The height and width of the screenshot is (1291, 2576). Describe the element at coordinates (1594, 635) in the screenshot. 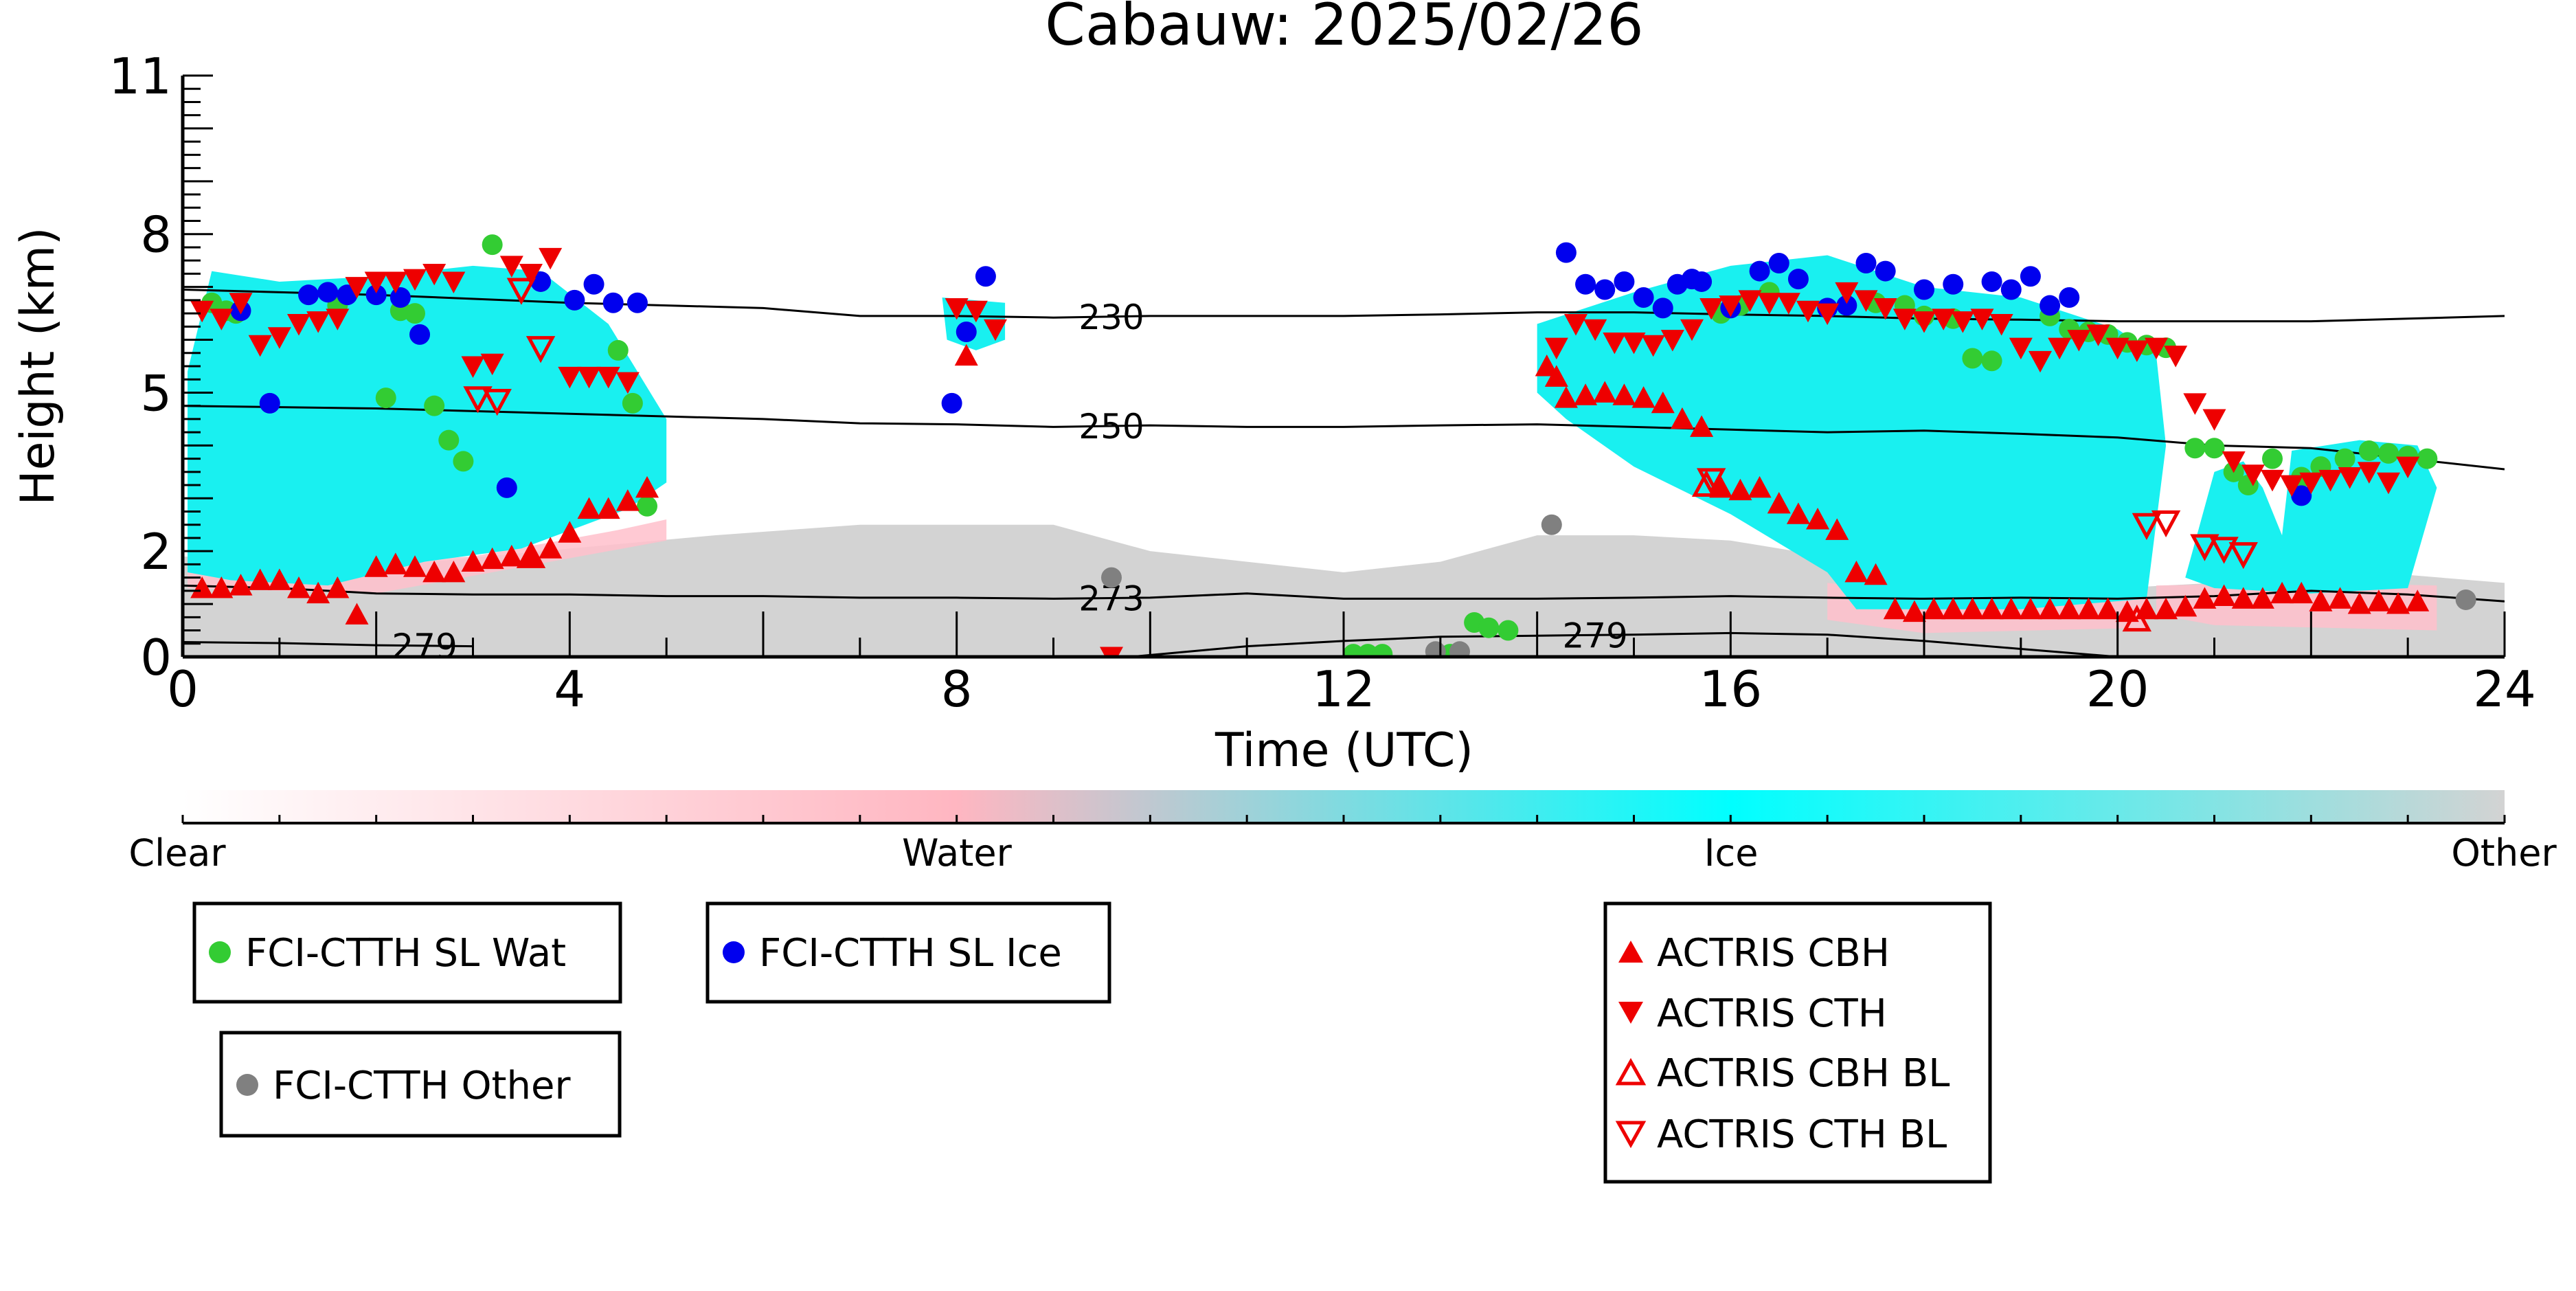

I see `contour-label: 279` at that location.